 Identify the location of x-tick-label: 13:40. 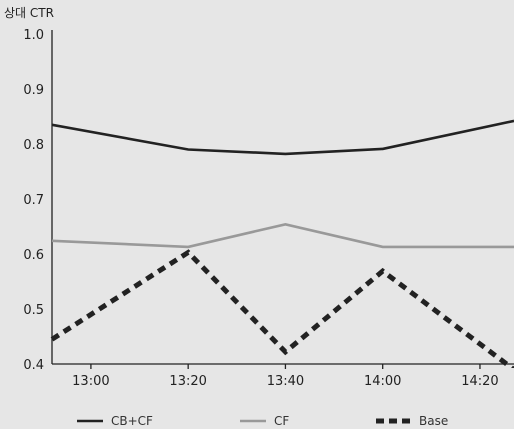
(285, 381).